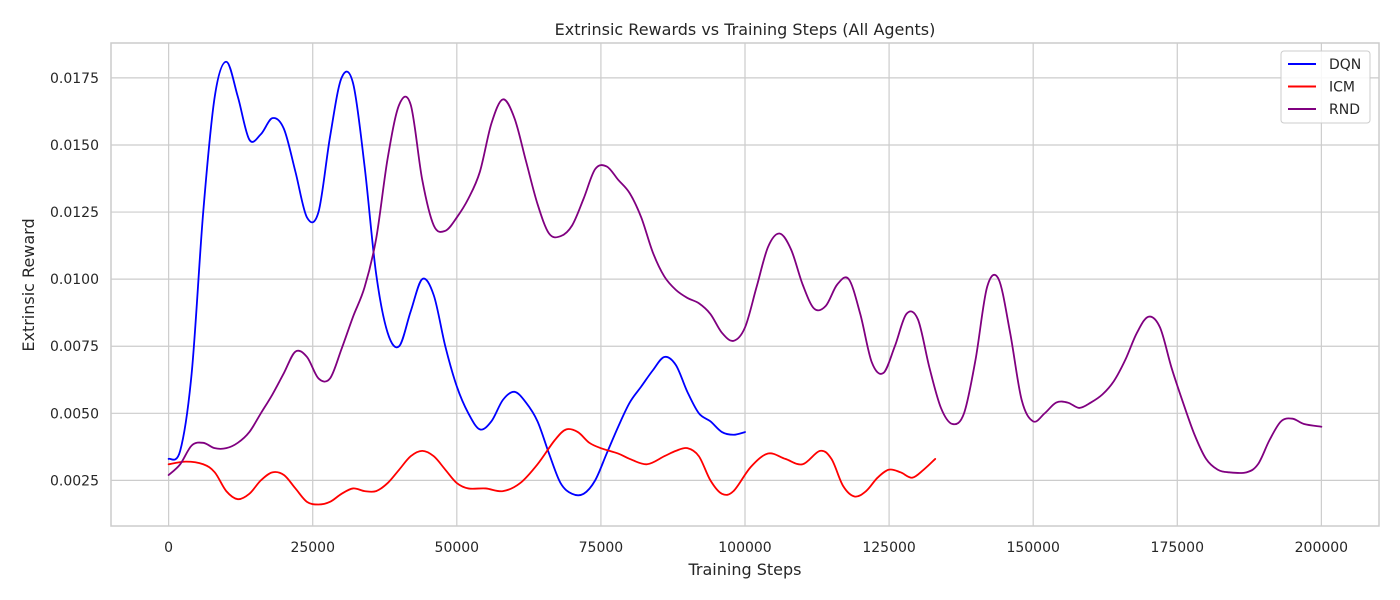  I want to click on x-tick-label: 200000, so click(1321, 548).